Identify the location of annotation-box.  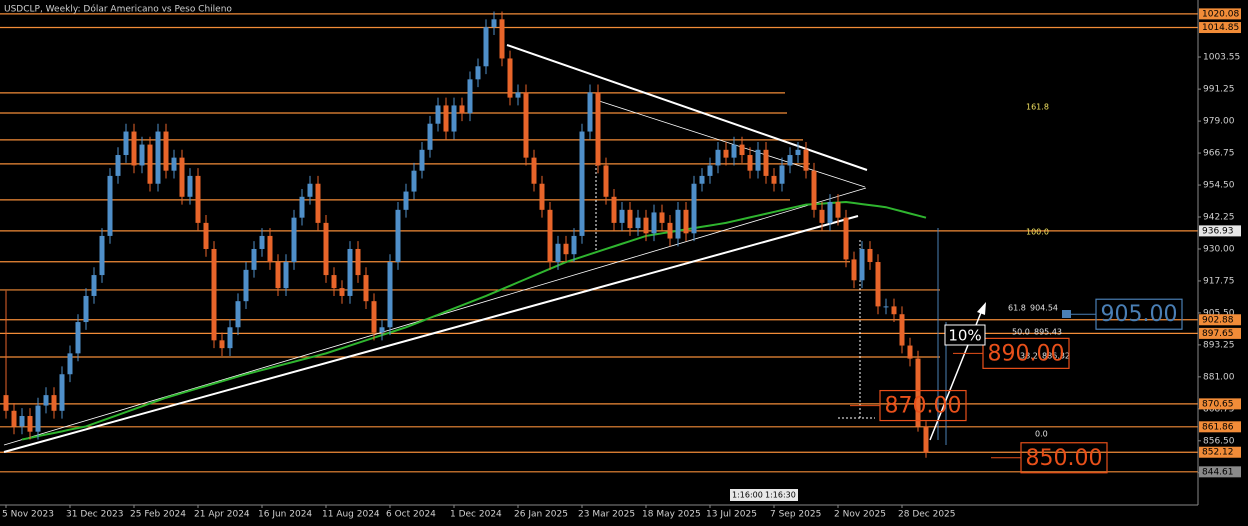
(965, 335).